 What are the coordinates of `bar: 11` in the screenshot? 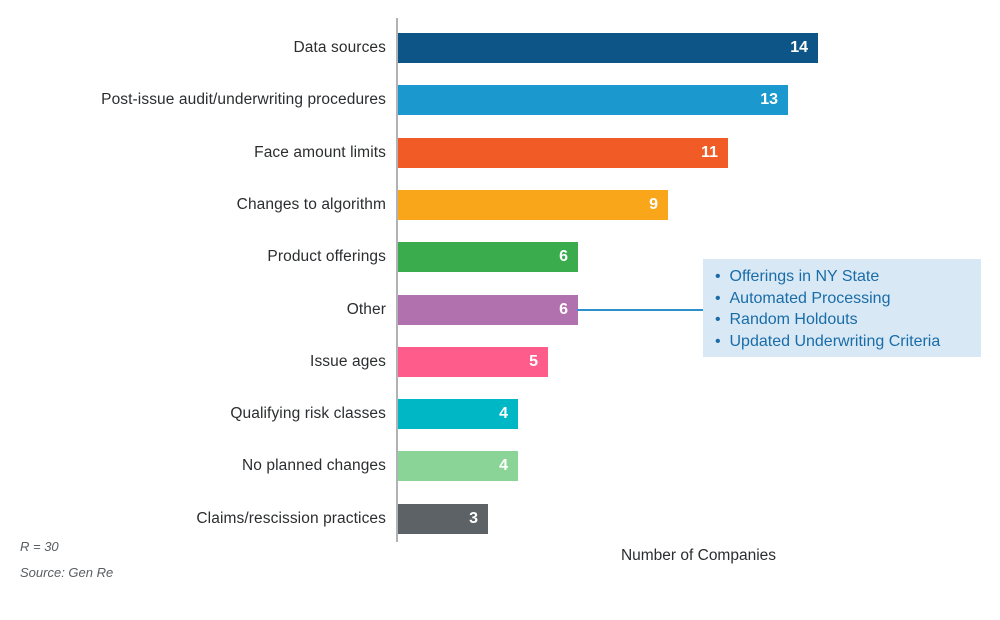 It's located at (563, 153).